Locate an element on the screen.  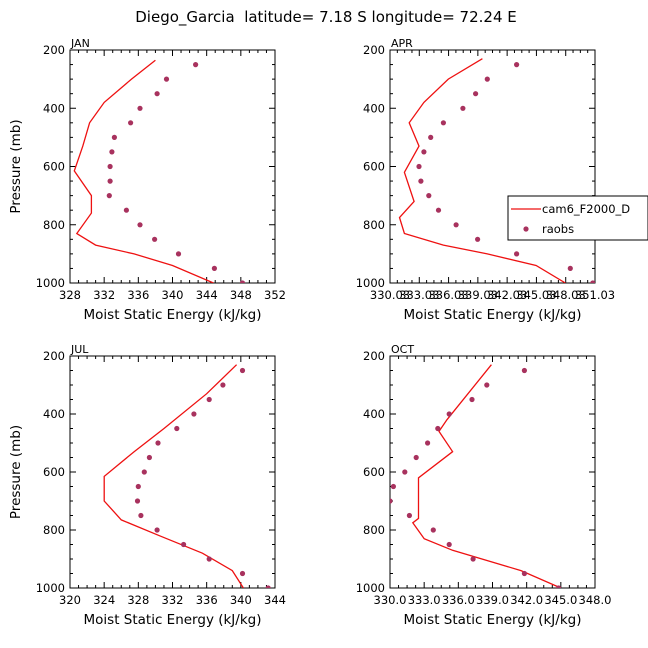
x-tick-label: 342.0 is located at coordinates (526, 600).